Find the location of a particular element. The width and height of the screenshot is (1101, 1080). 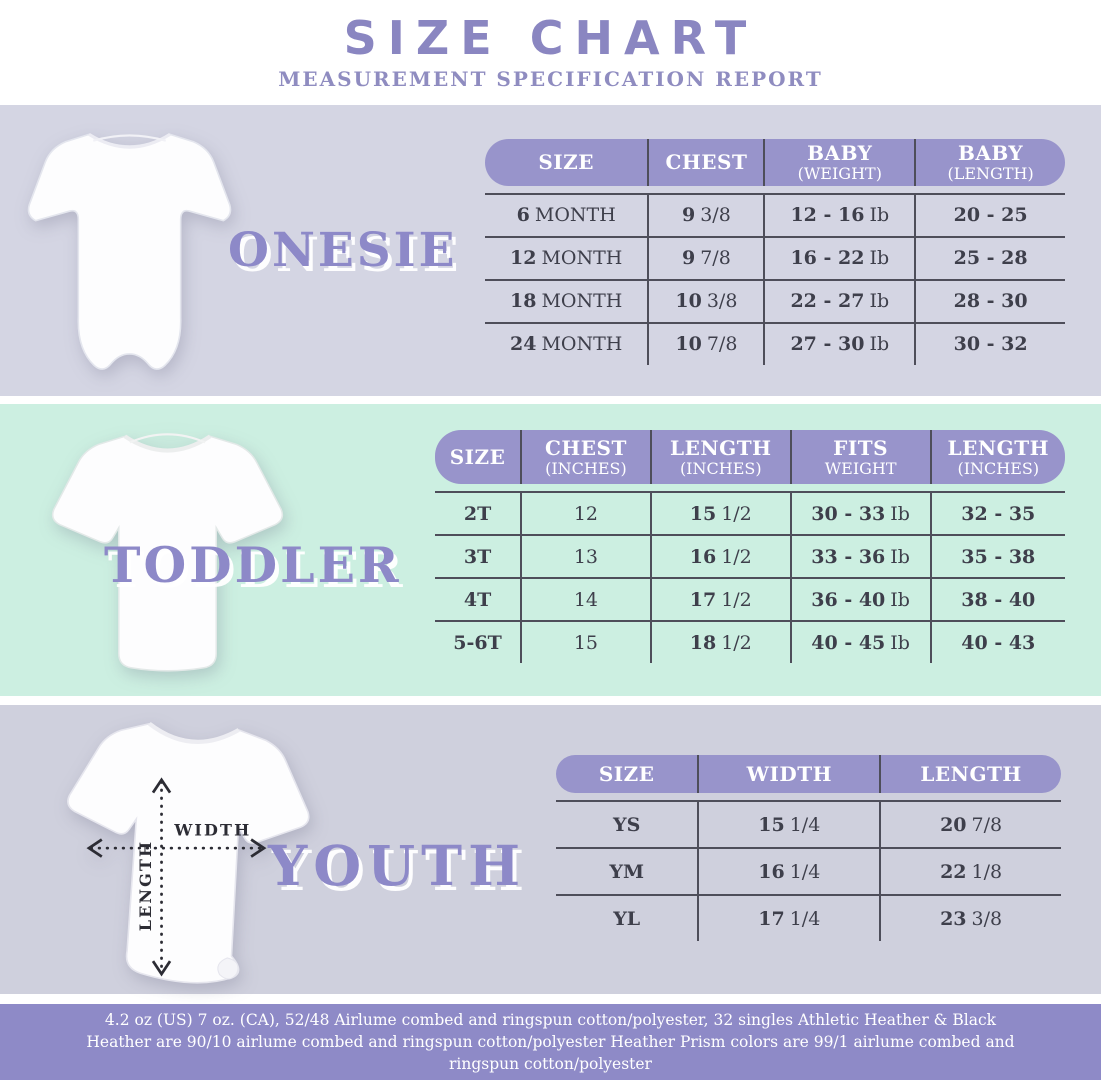

youth-label: YOUTH is located at coordinates (397, 865).